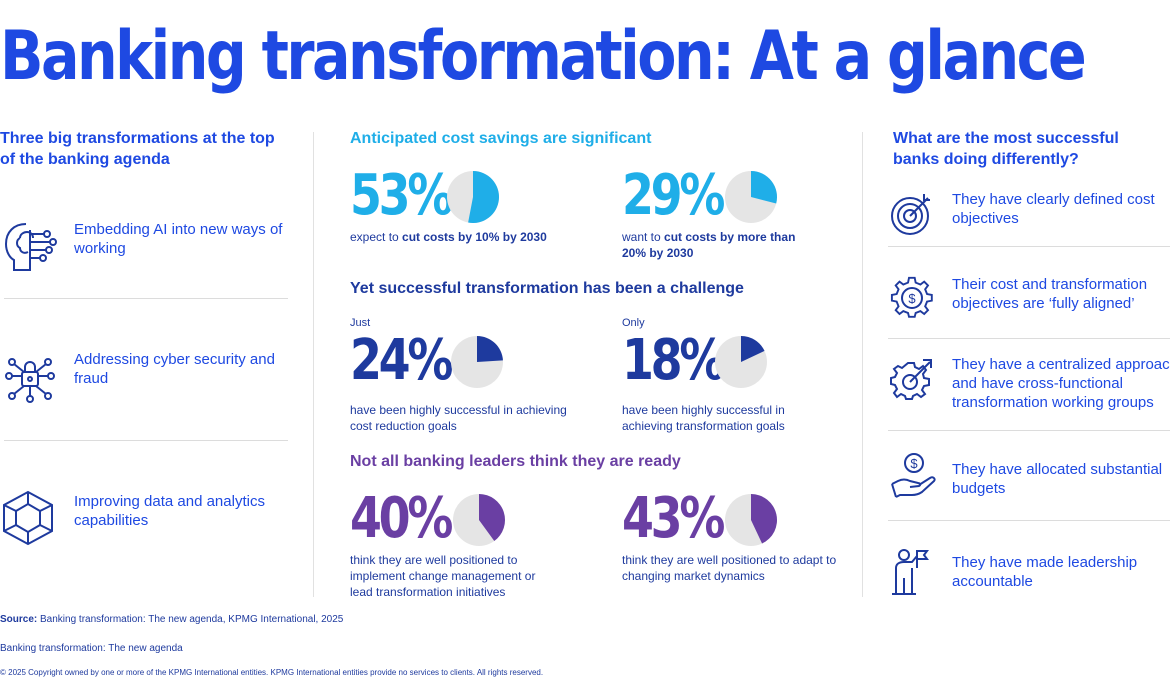 This screenshot has width=1170, height=690. I want to click on gear-arrow-icon, so click(911, 379).